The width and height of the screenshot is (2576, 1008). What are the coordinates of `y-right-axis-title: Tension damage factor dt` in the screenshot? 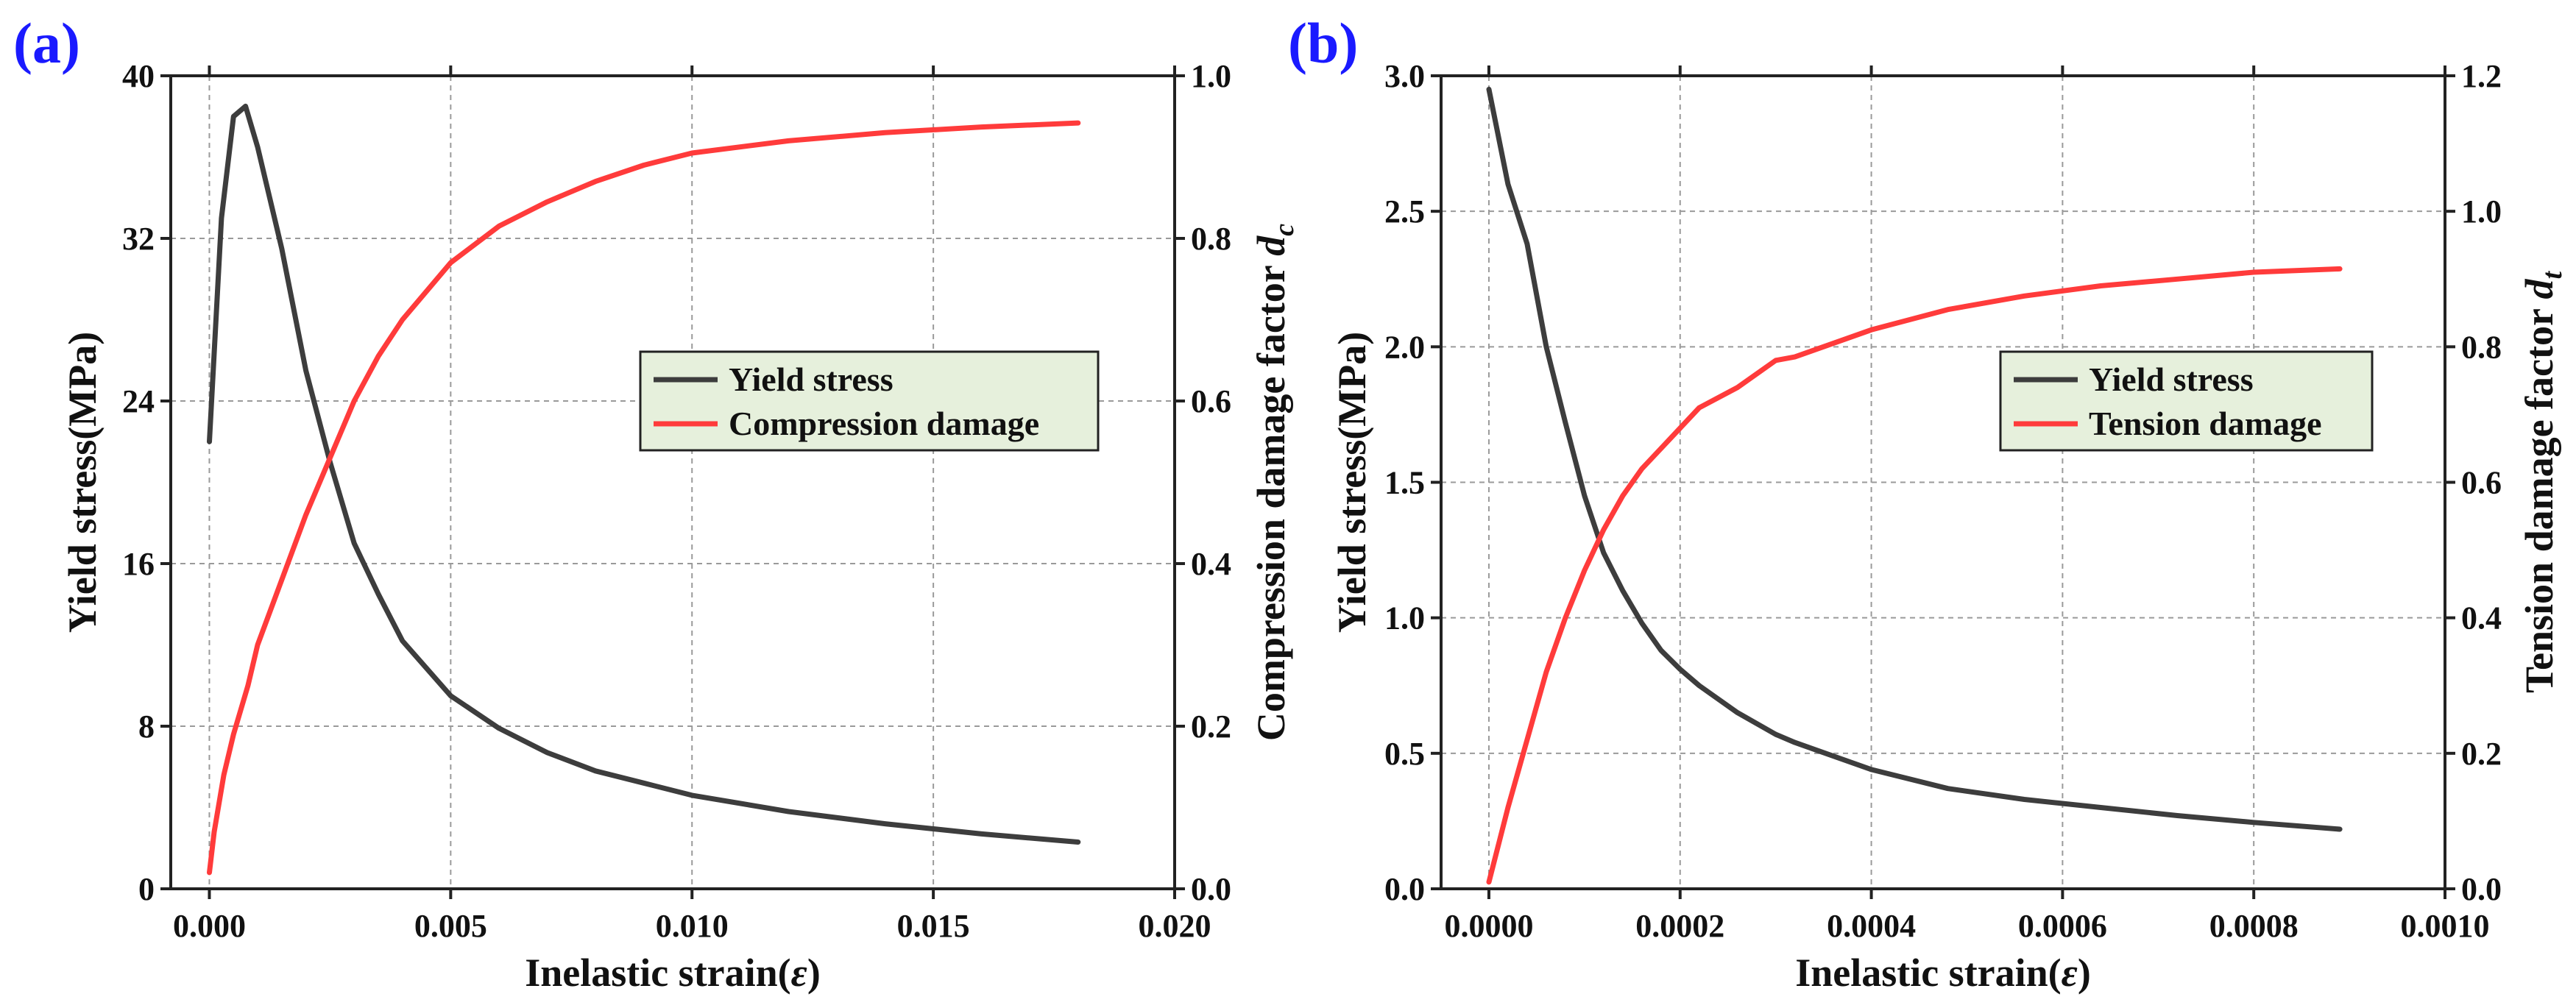 It's located at (2542, 482).